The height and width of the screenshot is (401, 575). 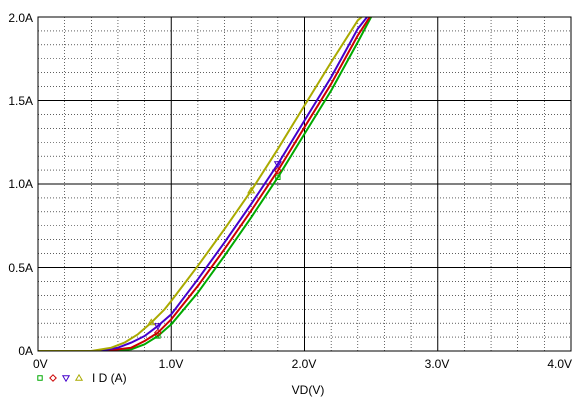 What do you see at coordinates (25, 351) in the screenshot?
I see `y-tick-label: 0A` at bounding box center [25, 351].